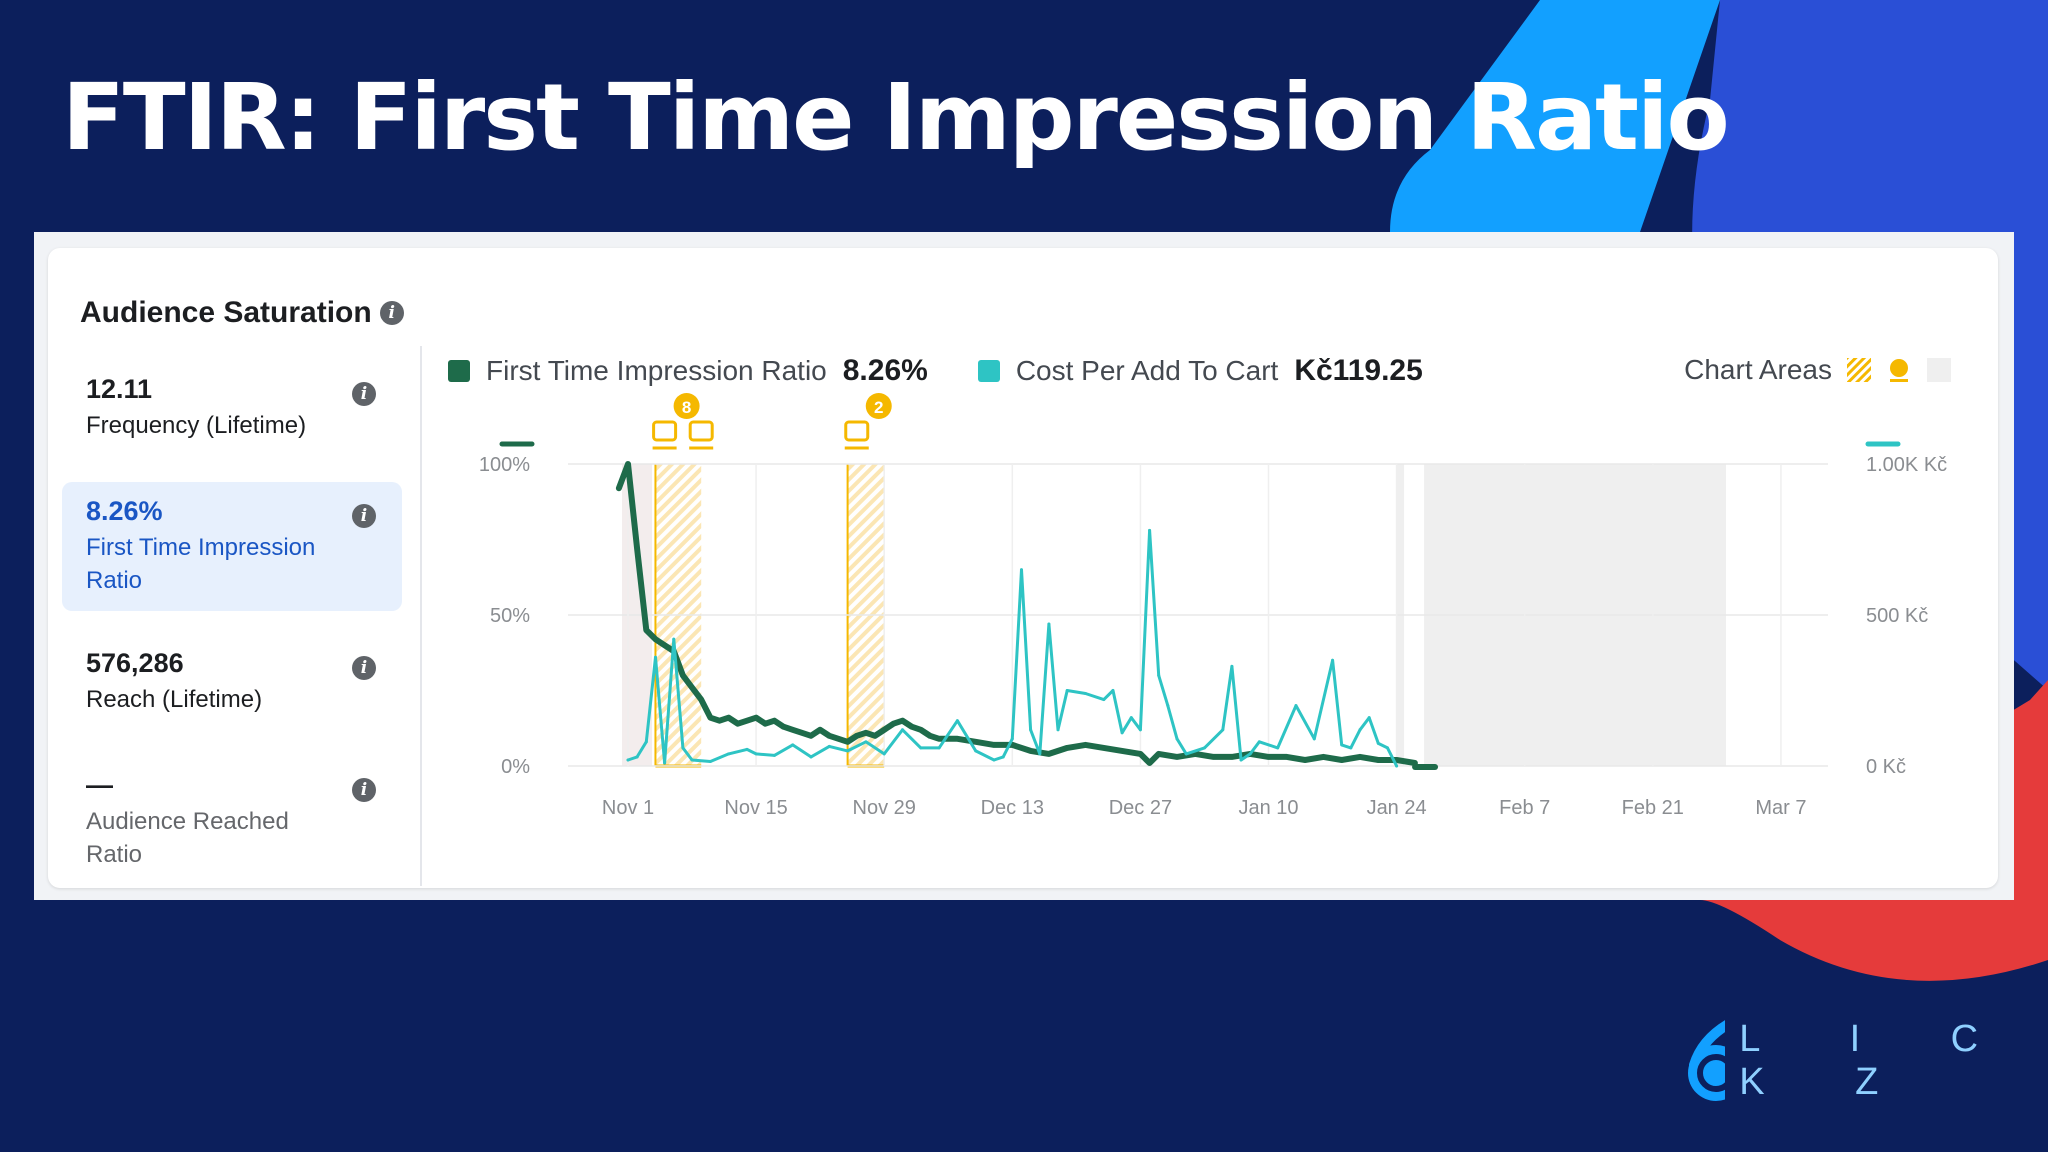  Describe the element at coordinates (196, 425) in the screenshot. I see `metric-label: Frequency (Lifetime)` at that location.